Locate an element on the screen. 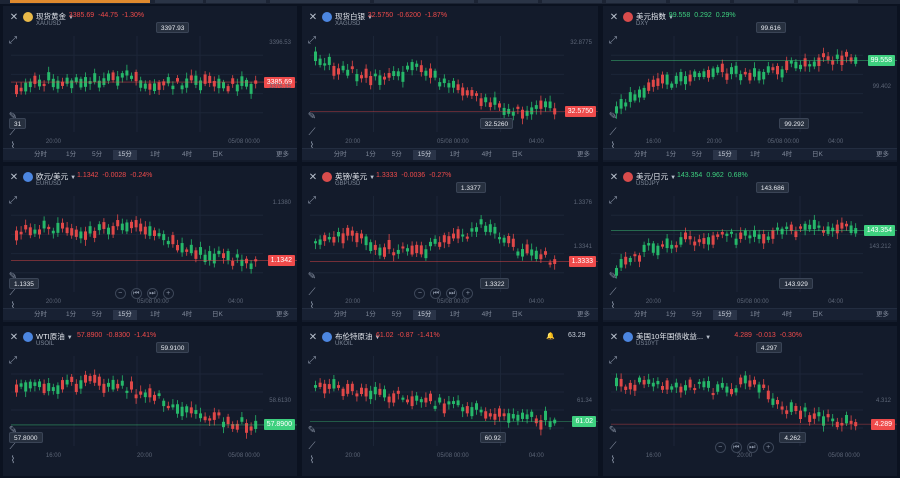  symbol-name: 现货白银 is located at coordinates (350, 16).